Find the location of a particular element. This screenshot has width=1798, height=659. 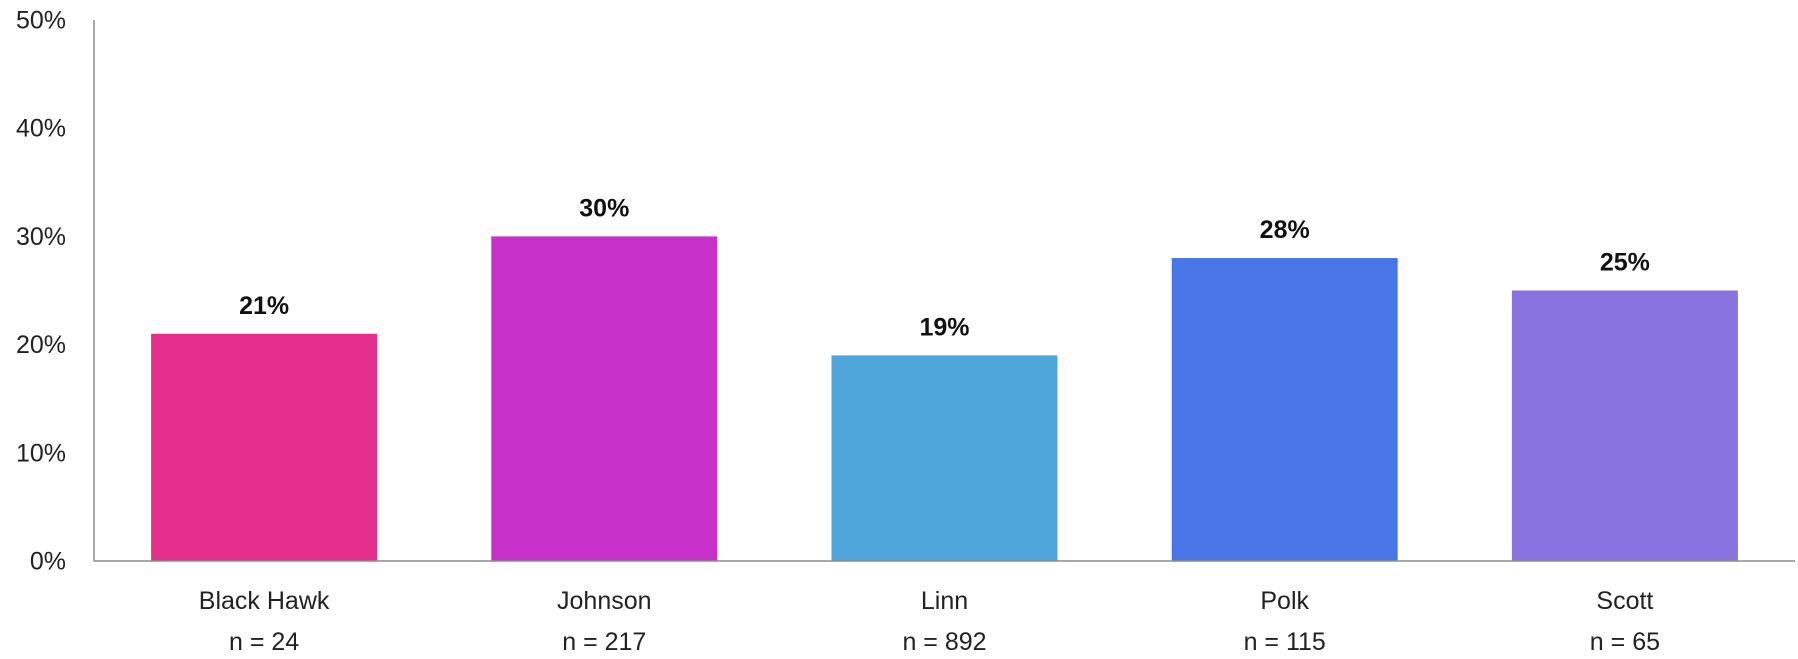

y-tick-label: 10% is located at coordinates (41, 453).